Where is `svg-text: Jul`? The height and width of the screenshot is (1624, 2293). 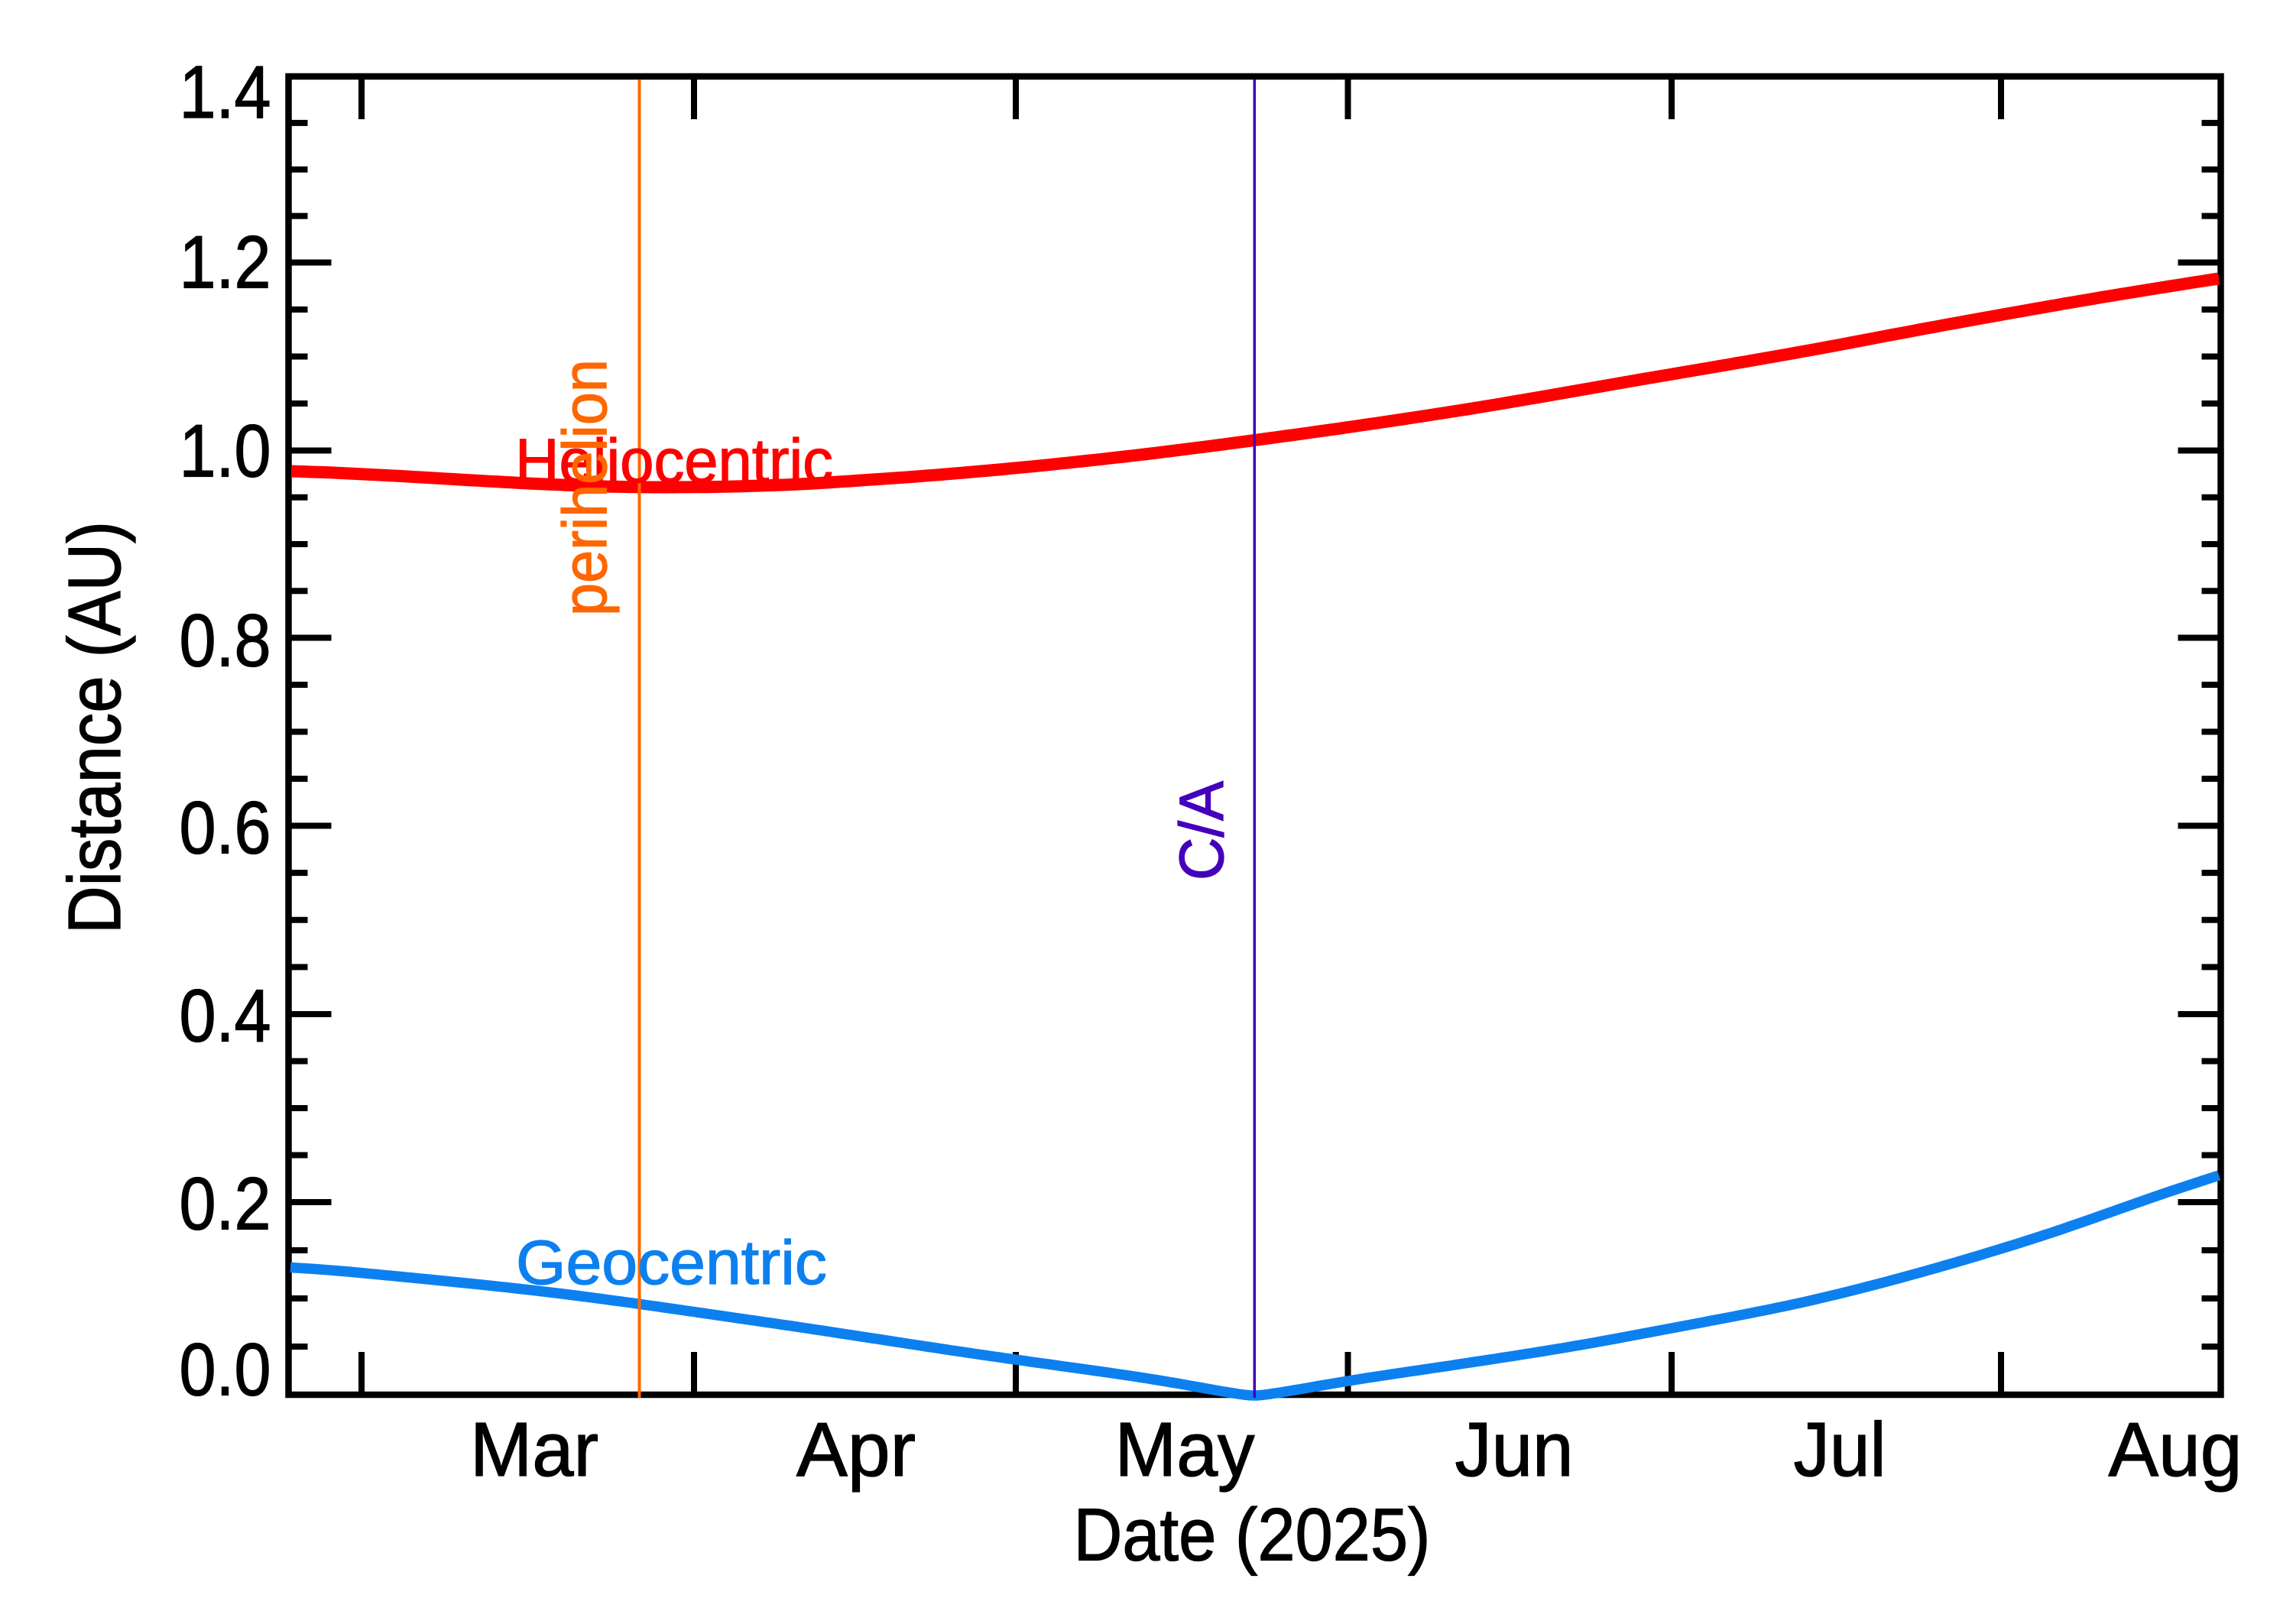 svg-text: Jul is located at coordinates (1840, 1450).